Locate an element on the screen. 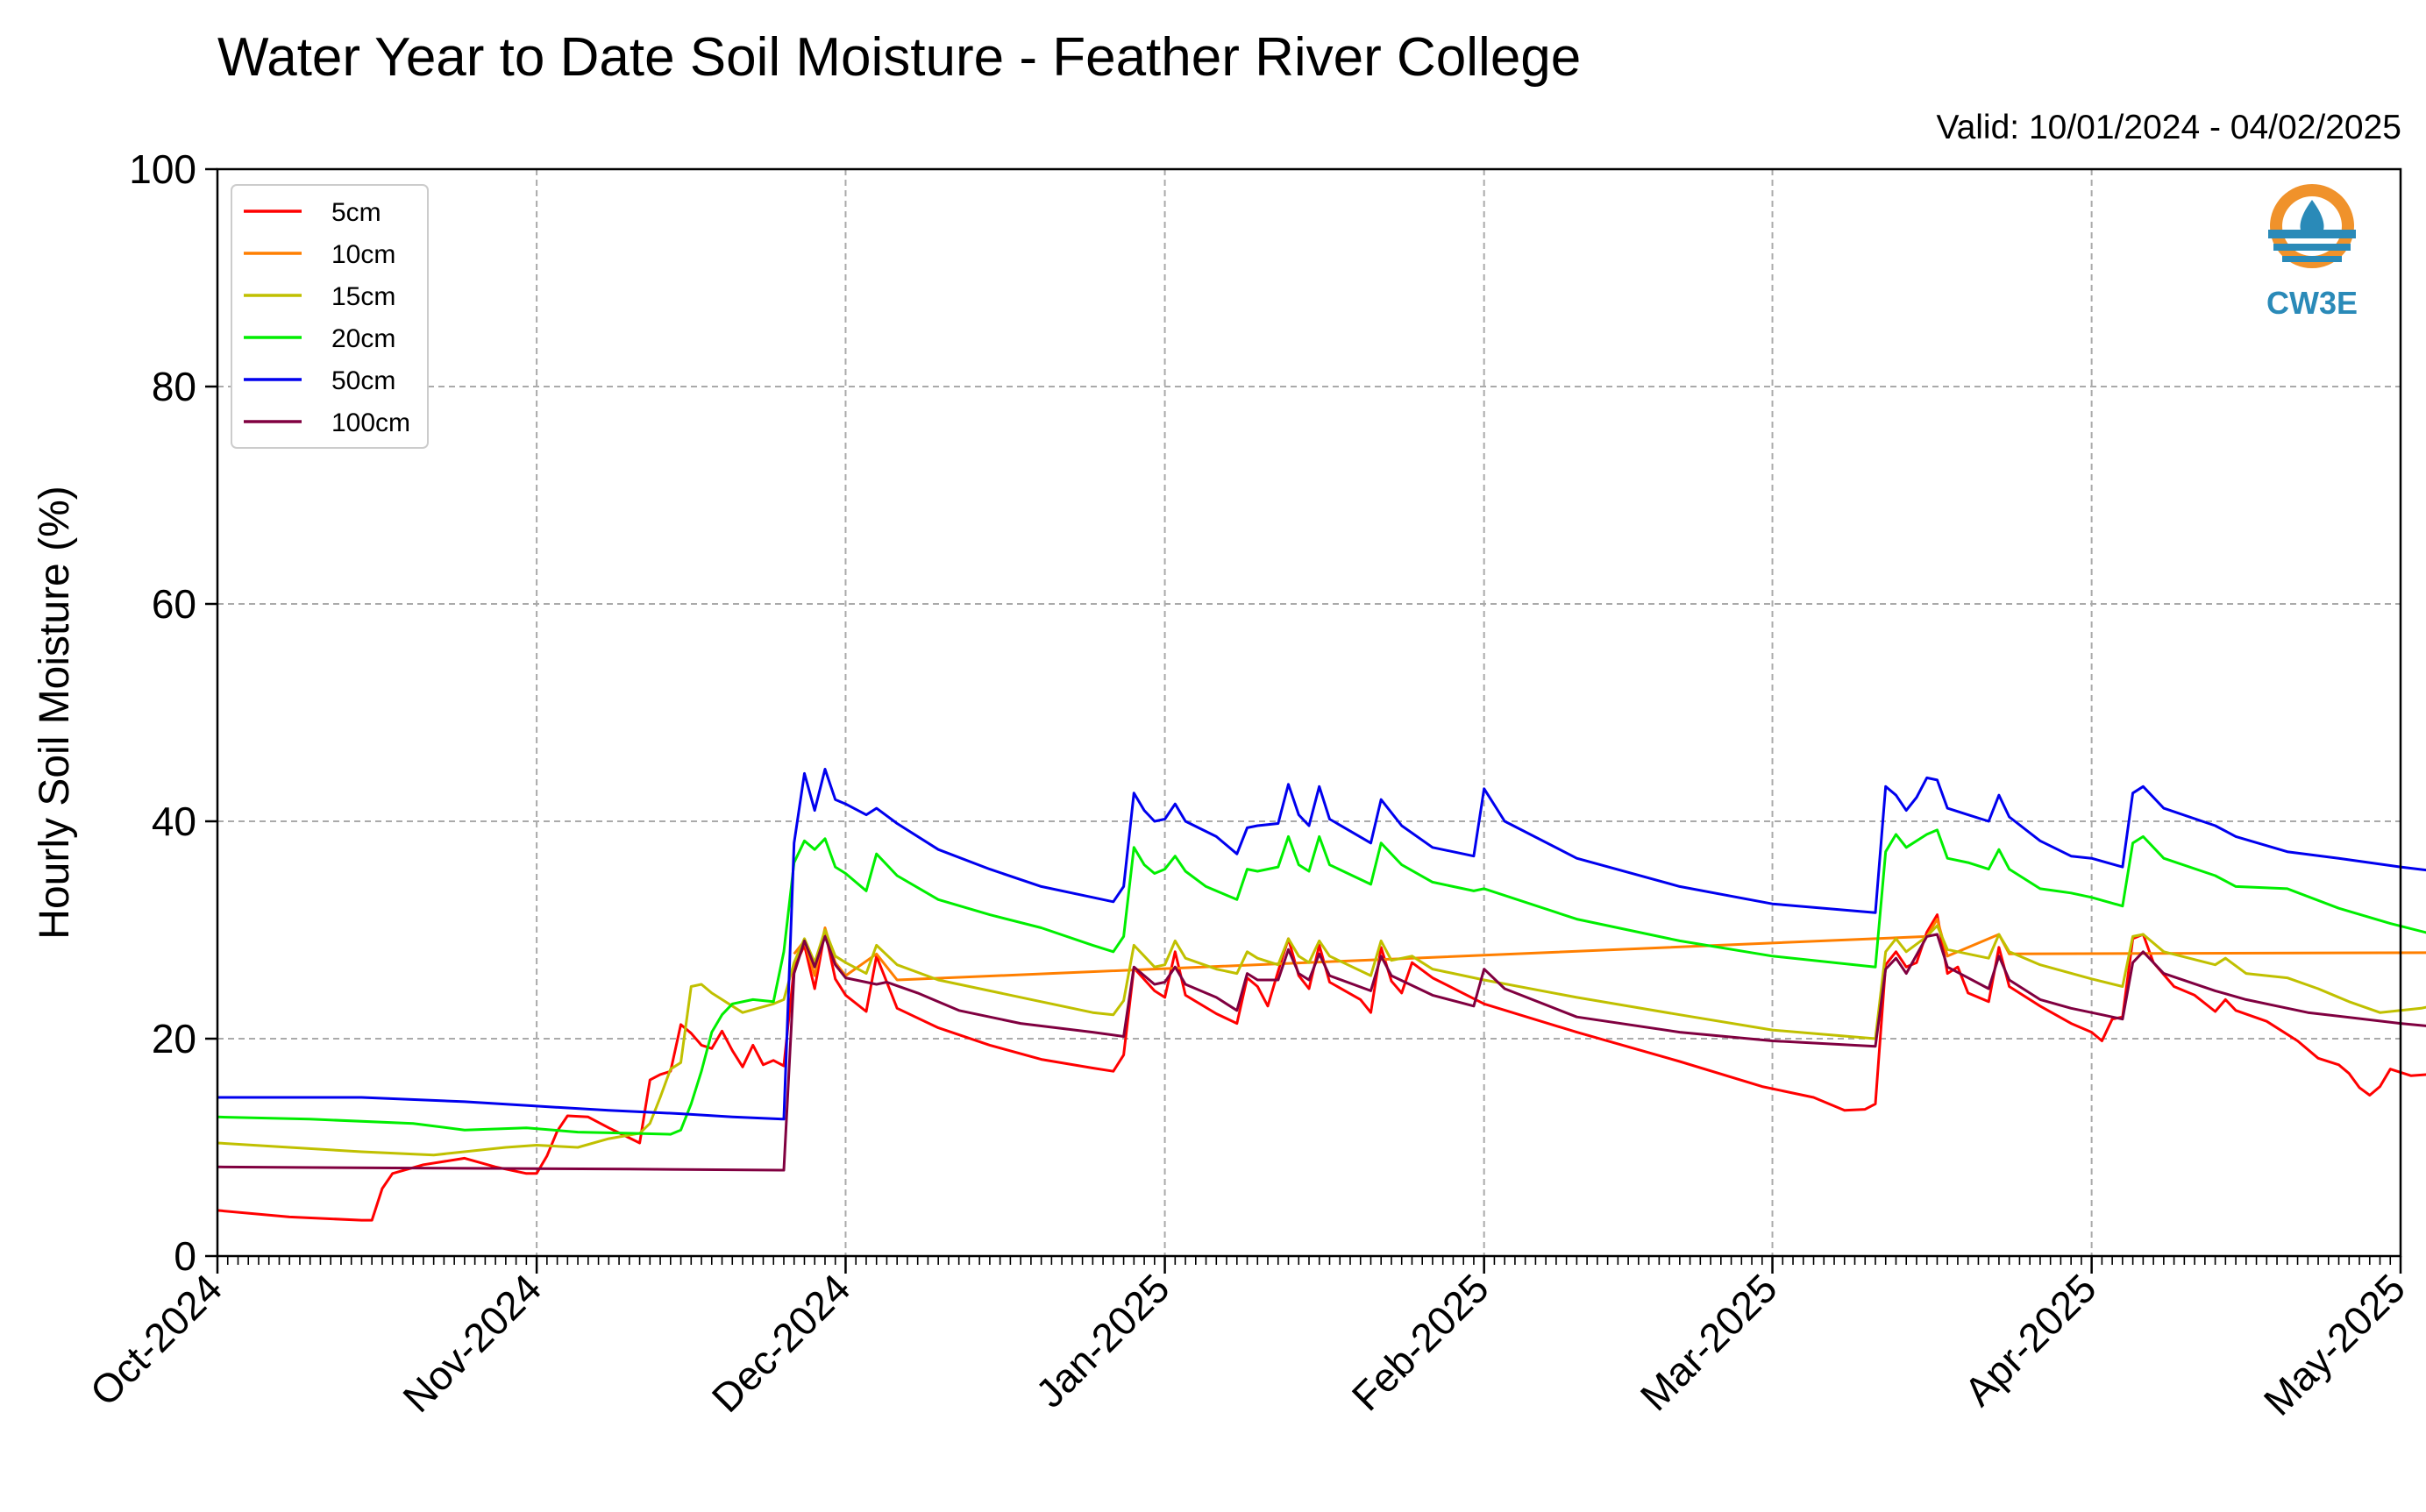 The width and height of the screenshot is (2426, 1512). series-line-15cm is located at coordinates (1321, 1040).